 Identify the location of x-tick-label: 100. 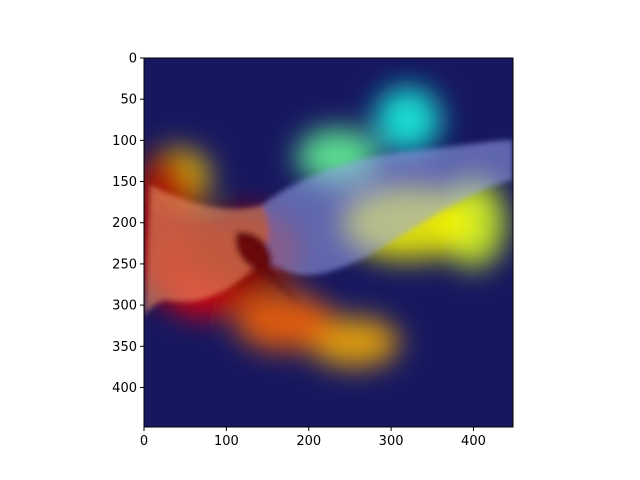
(226, 441).